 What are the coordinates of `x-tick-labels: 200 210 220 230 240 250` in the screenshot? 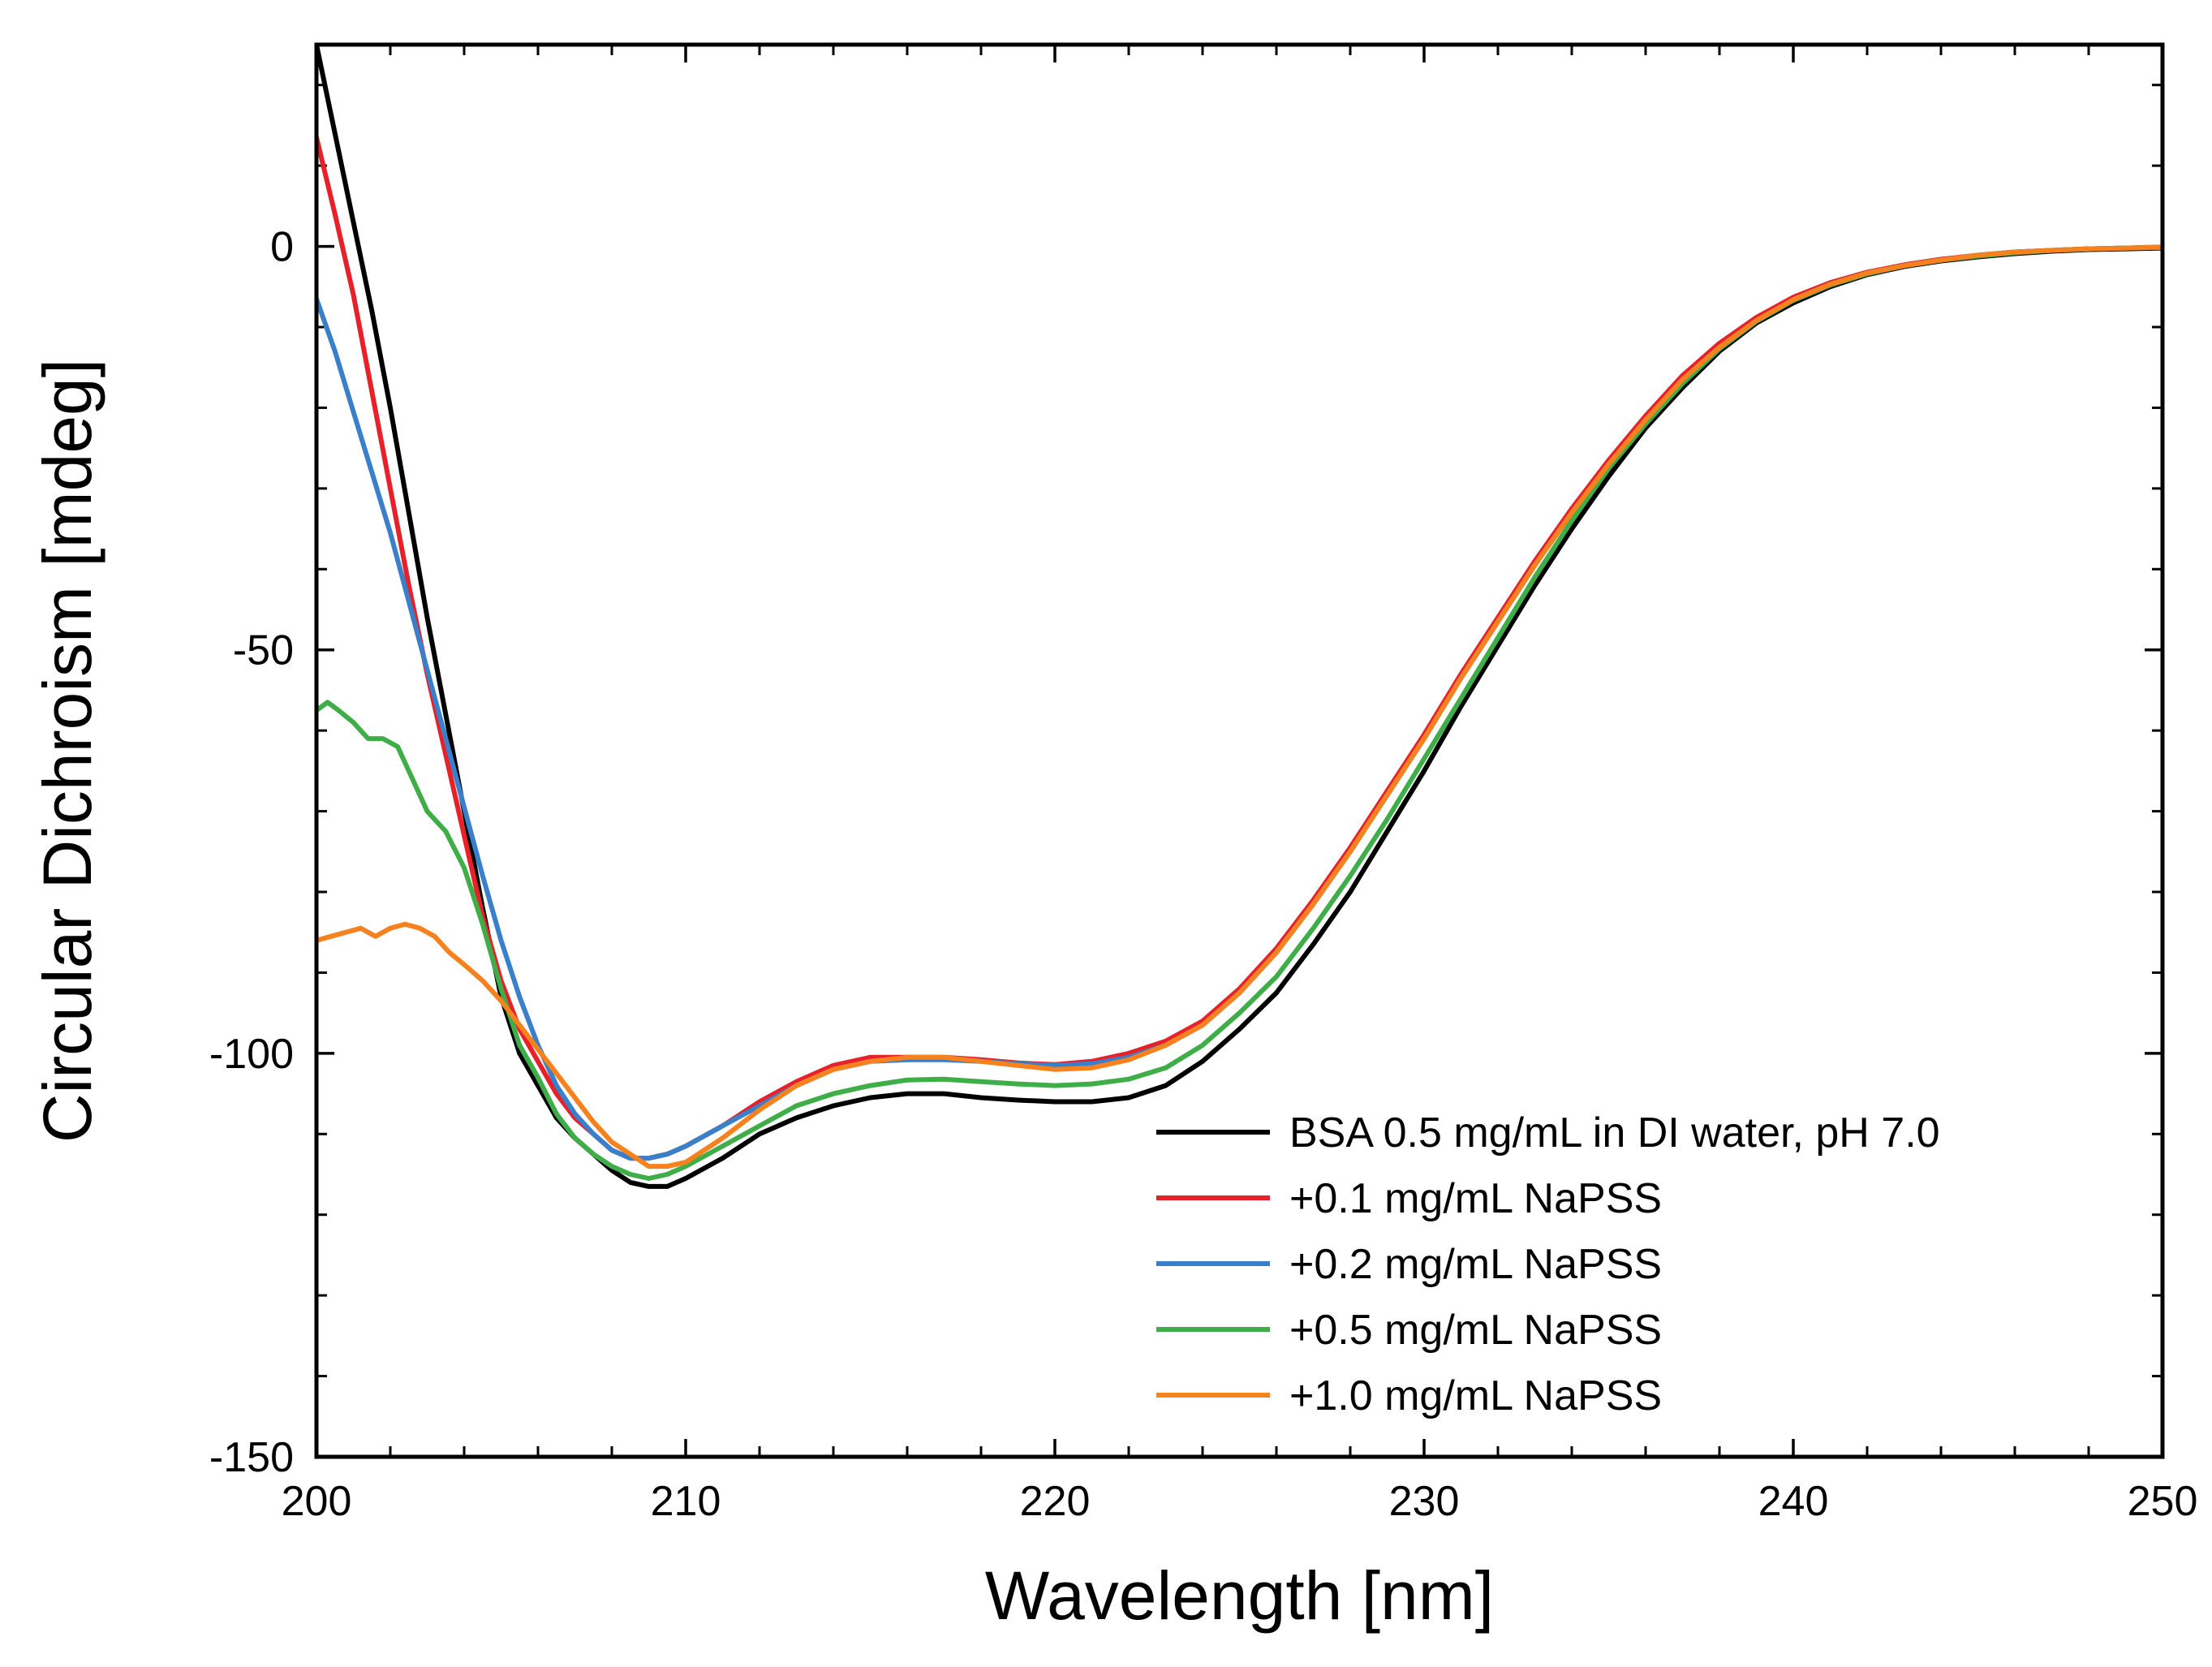 It's located at (1240, 1501).